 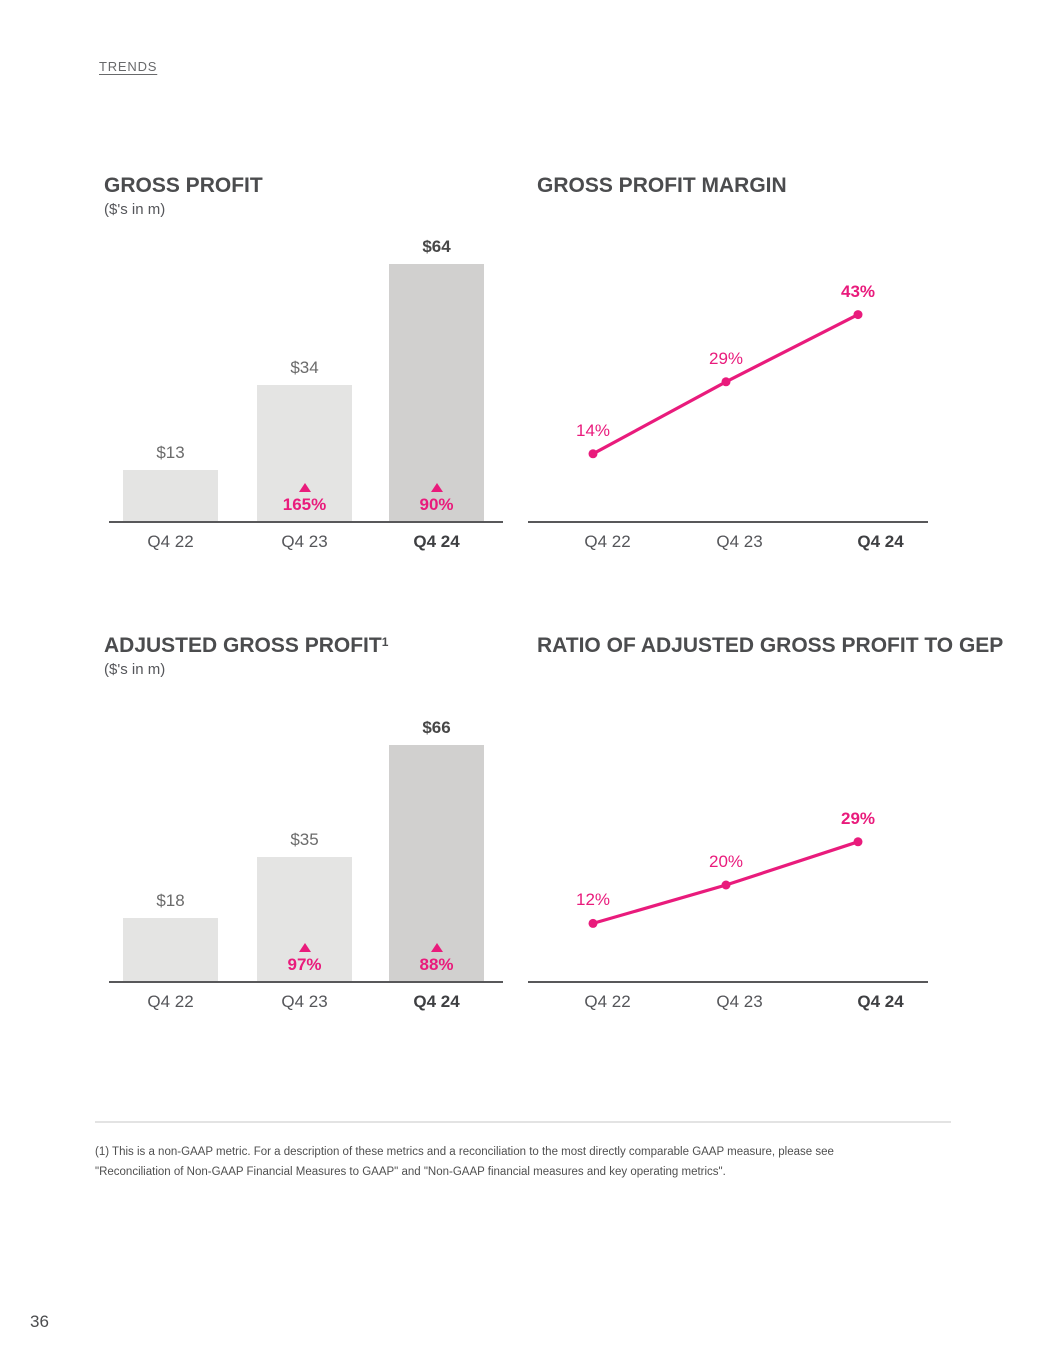 I want to click on chart-title: ADJUSTED GROSS PROFIT1, so click(x=246, y=645).